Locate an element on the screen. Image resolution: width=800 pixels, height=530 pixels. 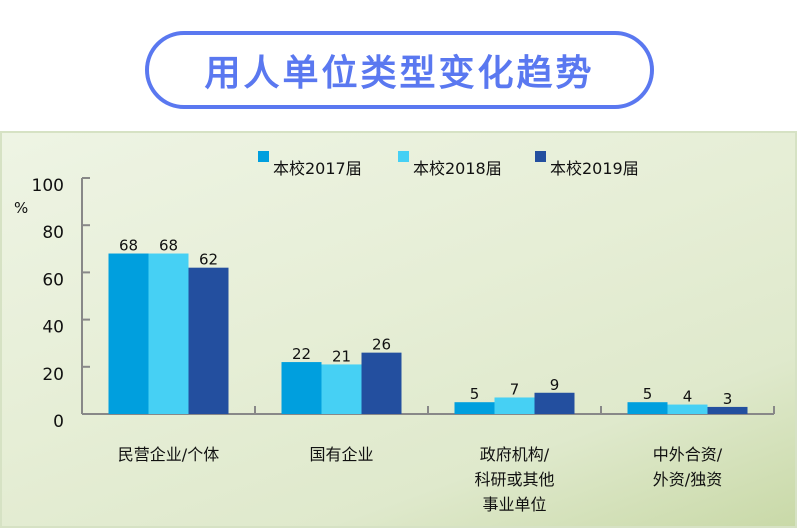
x-tick-label: 事业单位 is located at coordinates (514, 504).